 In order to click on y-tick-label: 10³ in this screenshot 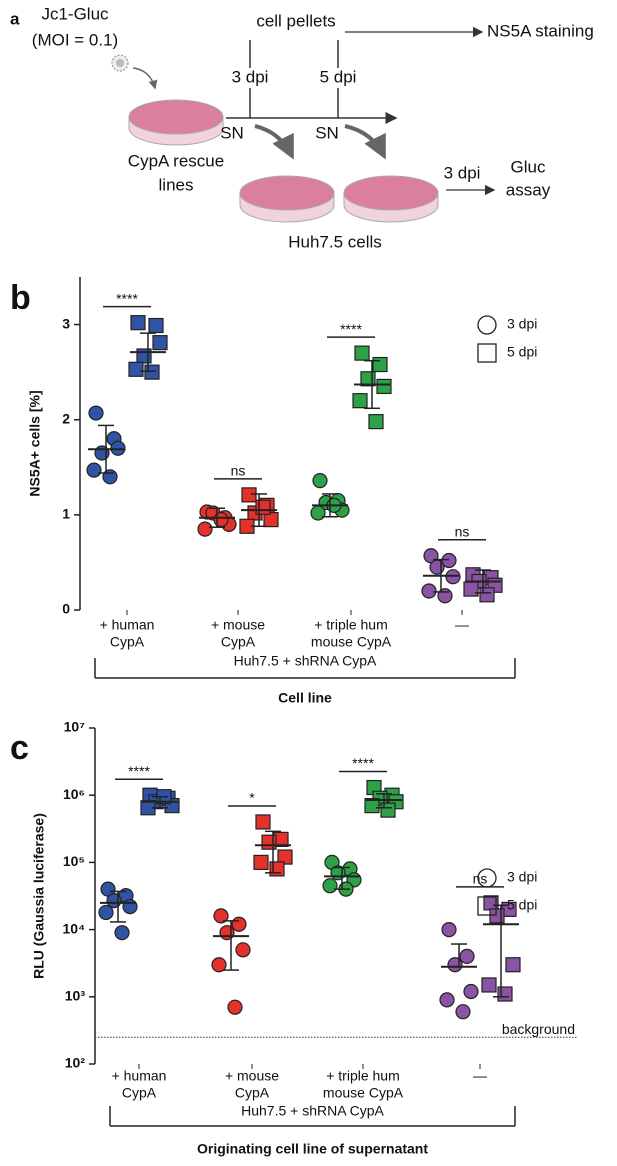, I will do `click(75, 996)`.